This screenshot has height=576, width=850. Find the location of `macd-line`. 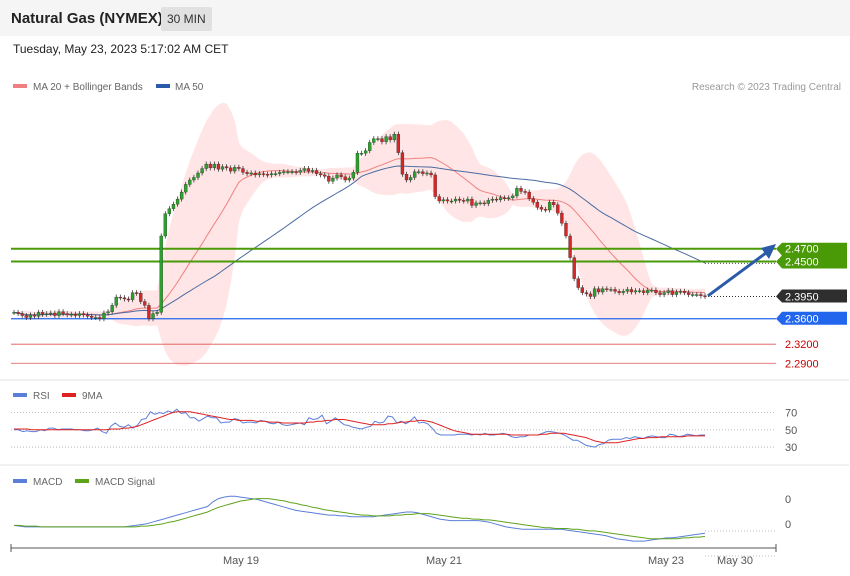

macd-line is located at coordinates (359, 518).